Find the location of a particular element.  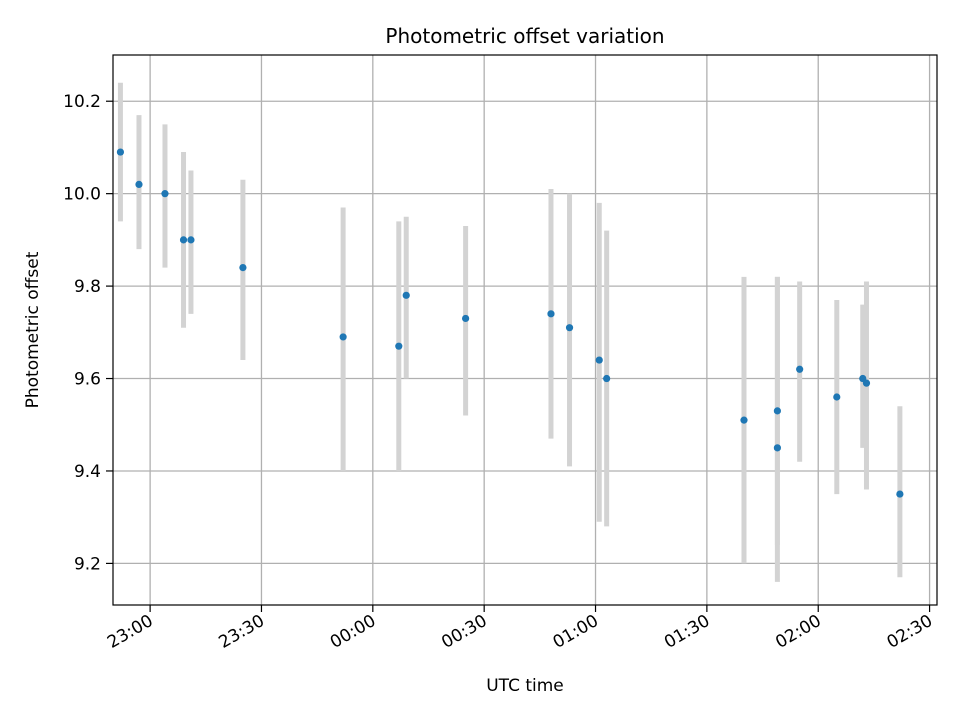

chart-title: Photometric offset variation is located at coordinates (524, 36).